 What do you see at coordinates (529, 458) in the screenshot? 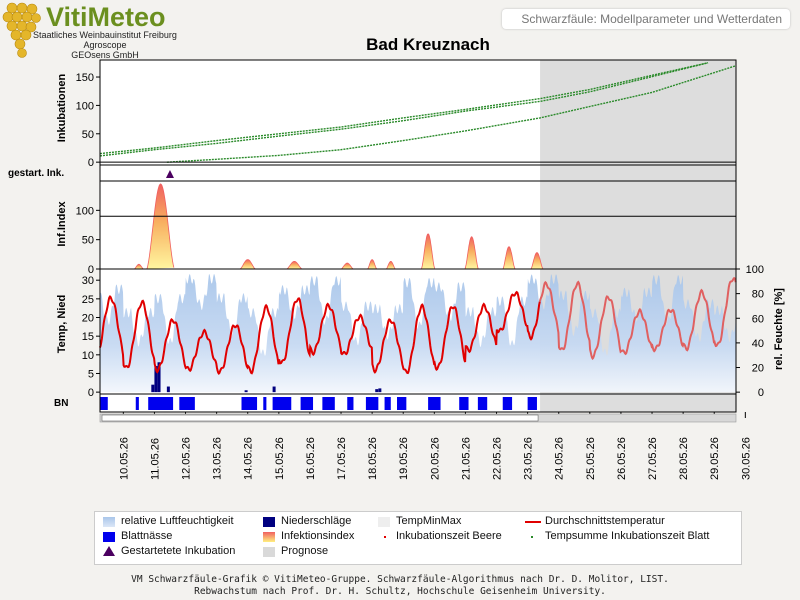
I see `x-ticklabel-13: 23.05.26` at bounding box center [529, 458].